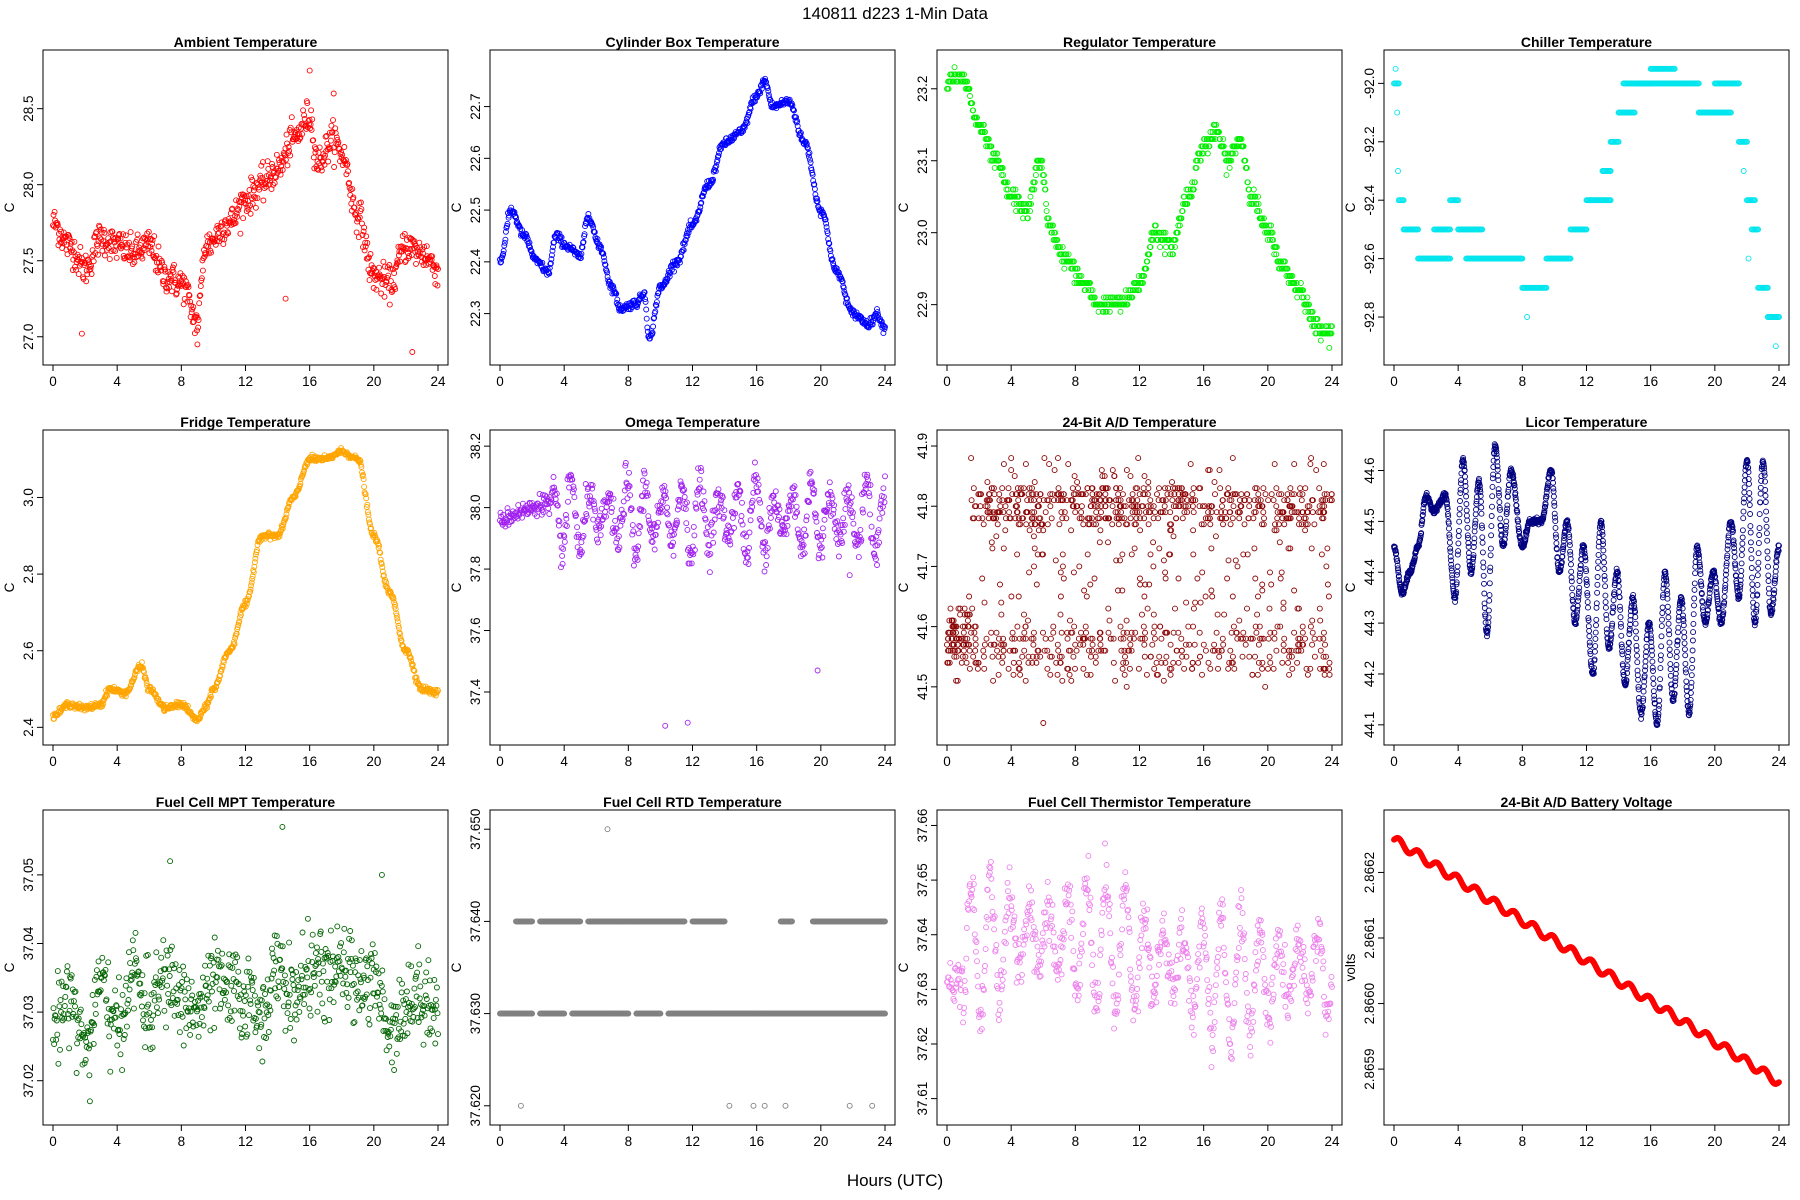  I want to click on x-tick-label: 20, so click(373, 381).